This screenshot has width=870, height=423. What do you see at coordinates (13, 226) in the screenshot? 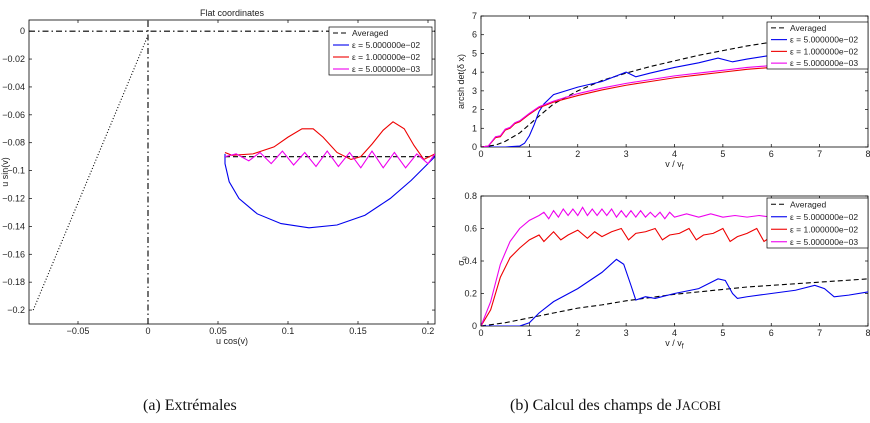
I see `extremales-ytick-label: −0.14` at bounding box center [13, 226].